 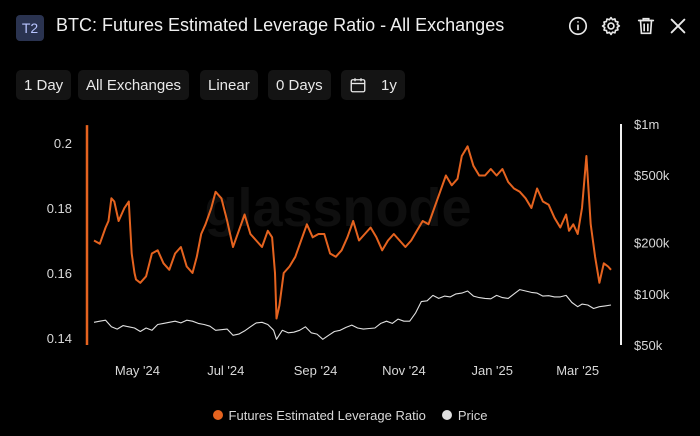 What do you see at coordinates (646, 26) in the screenshot?
I see `trash-icon` at bounding box center [646, 26].